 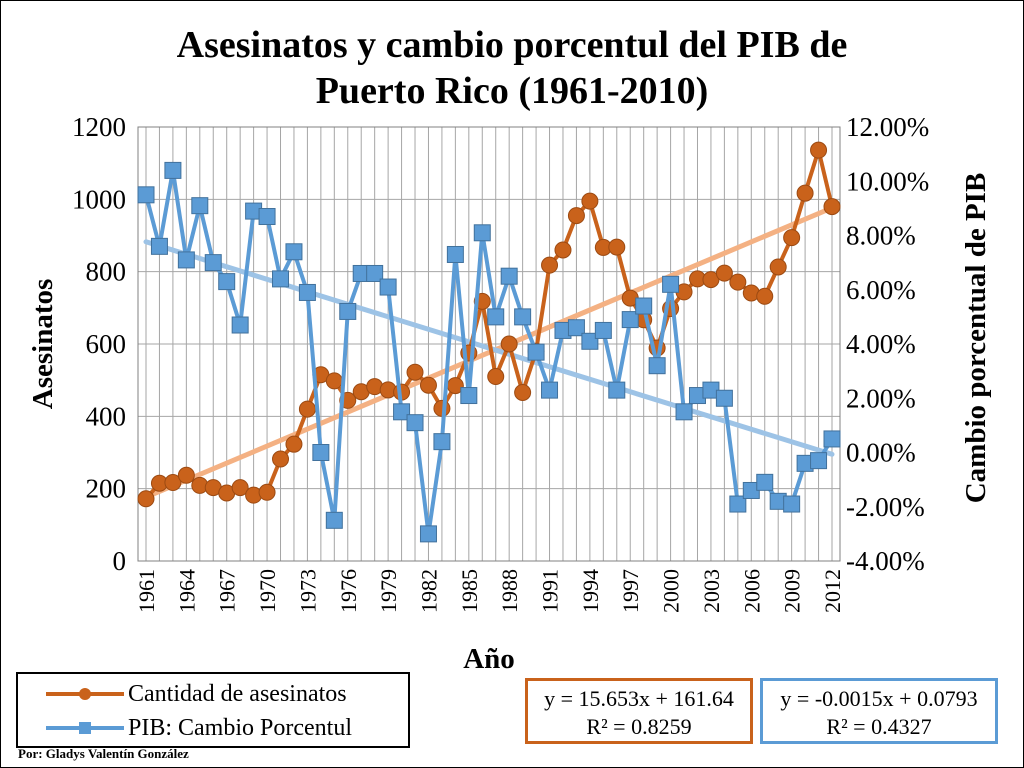 What do you see at coordinates (881, 453) in the screenshot?
I see `y2-tick-label: 0.00%` at bounding box center [881, 453].